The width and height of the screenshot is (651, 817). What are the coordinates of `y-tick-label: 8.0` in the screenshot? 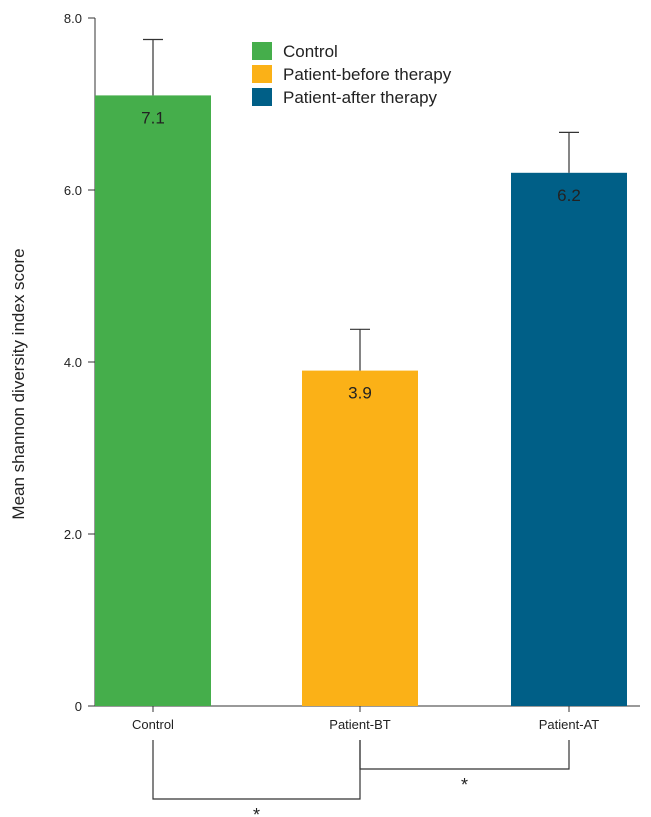 It's located at (73, 18).